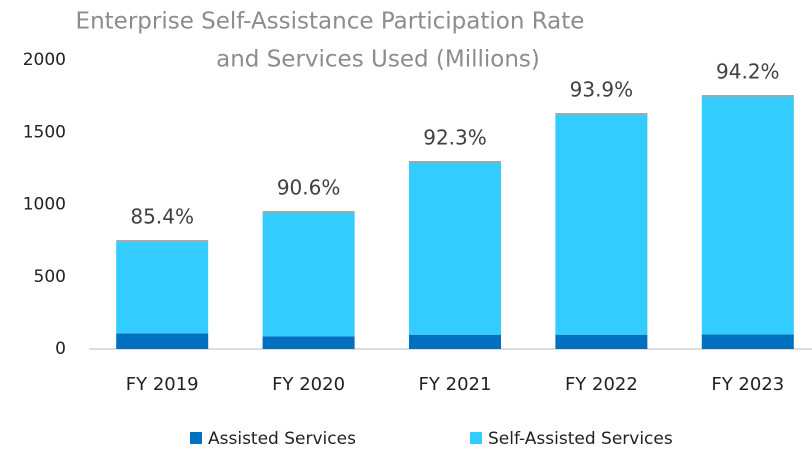  Describe the element at coordinates (50, 277) in the screenshot. I see `y-tick-label: 500` at that location.